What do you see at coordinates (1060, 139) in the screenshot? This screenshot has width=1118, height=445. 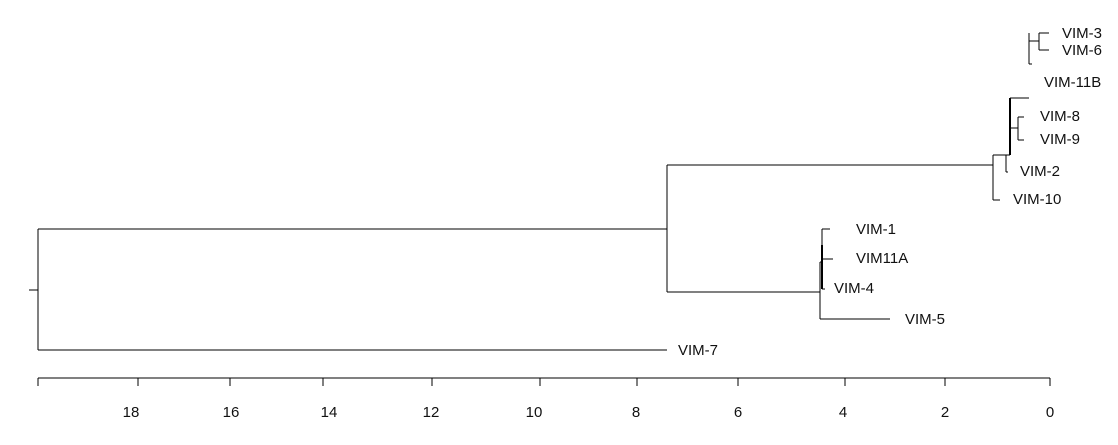 I see `leaf-label-vim9: VIM-9` at bounding box center [1060, 139].